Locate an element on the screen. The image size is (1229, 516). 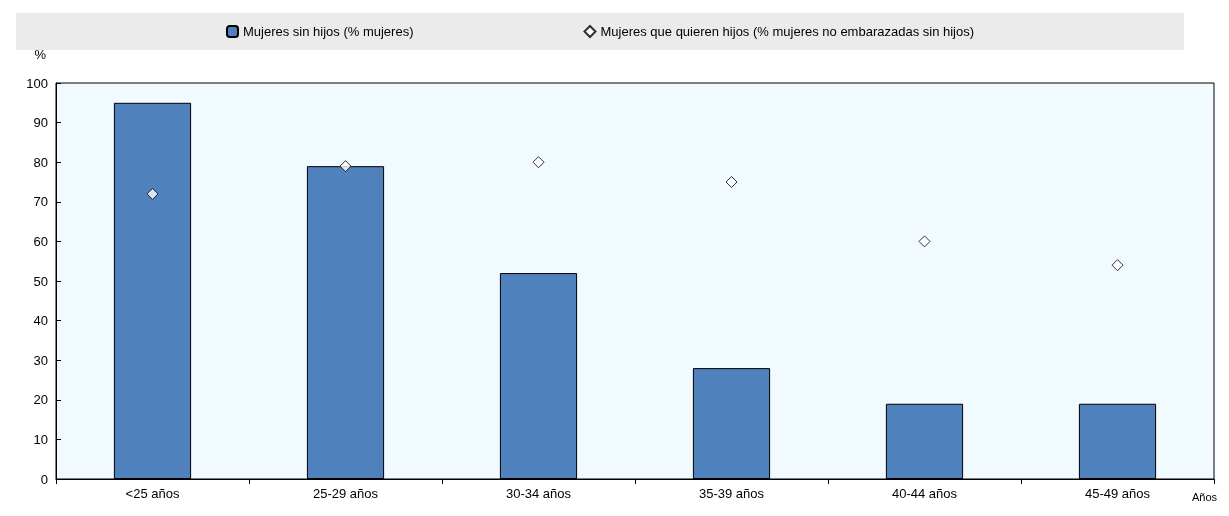
y-tick-label: 30 is located at coordinates (40, 360).